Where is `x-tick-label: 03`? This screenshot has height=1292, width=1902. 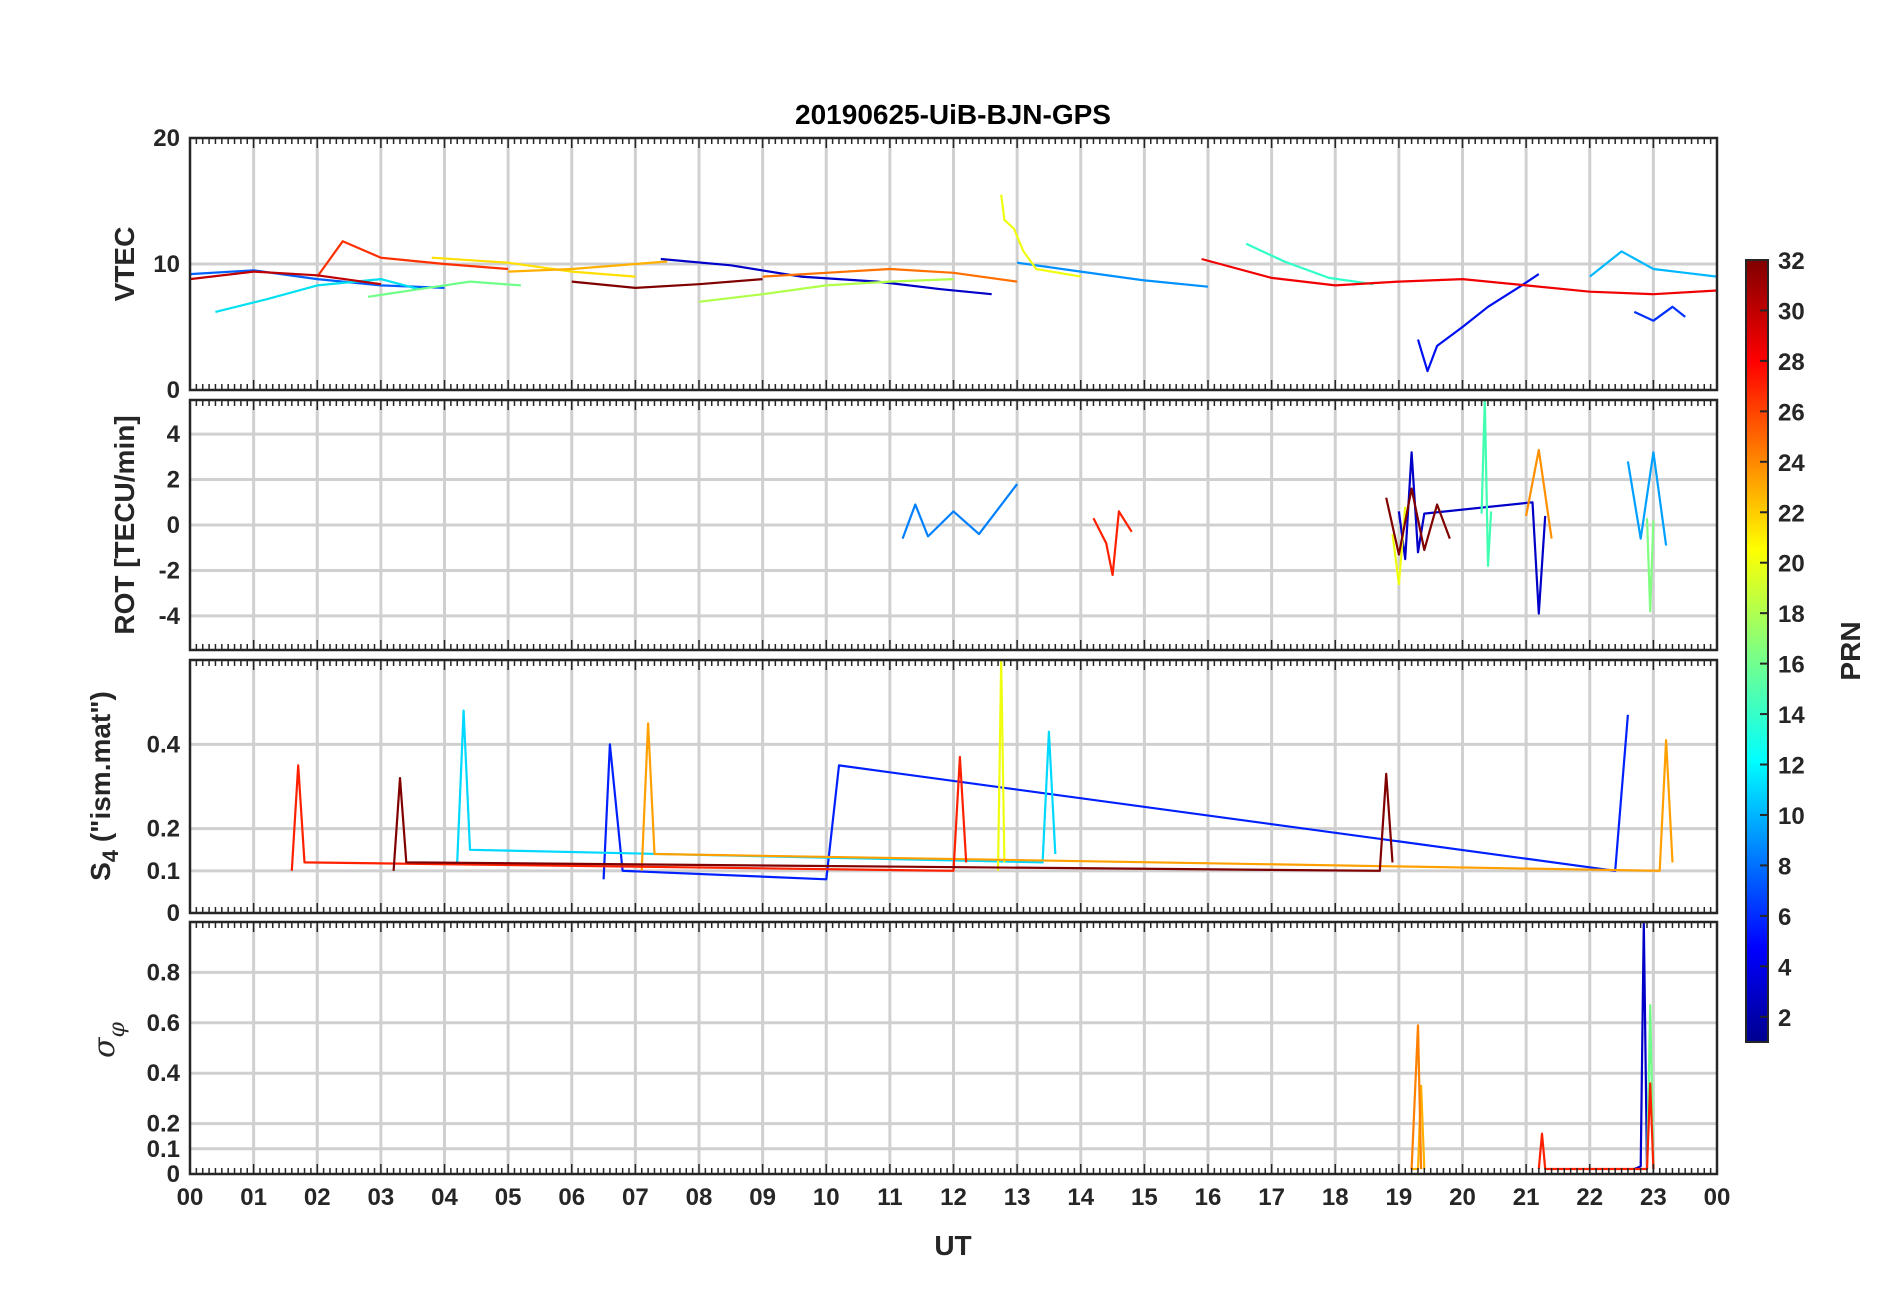 x-tick-label: 03 is located at coordinates (381, 1197).